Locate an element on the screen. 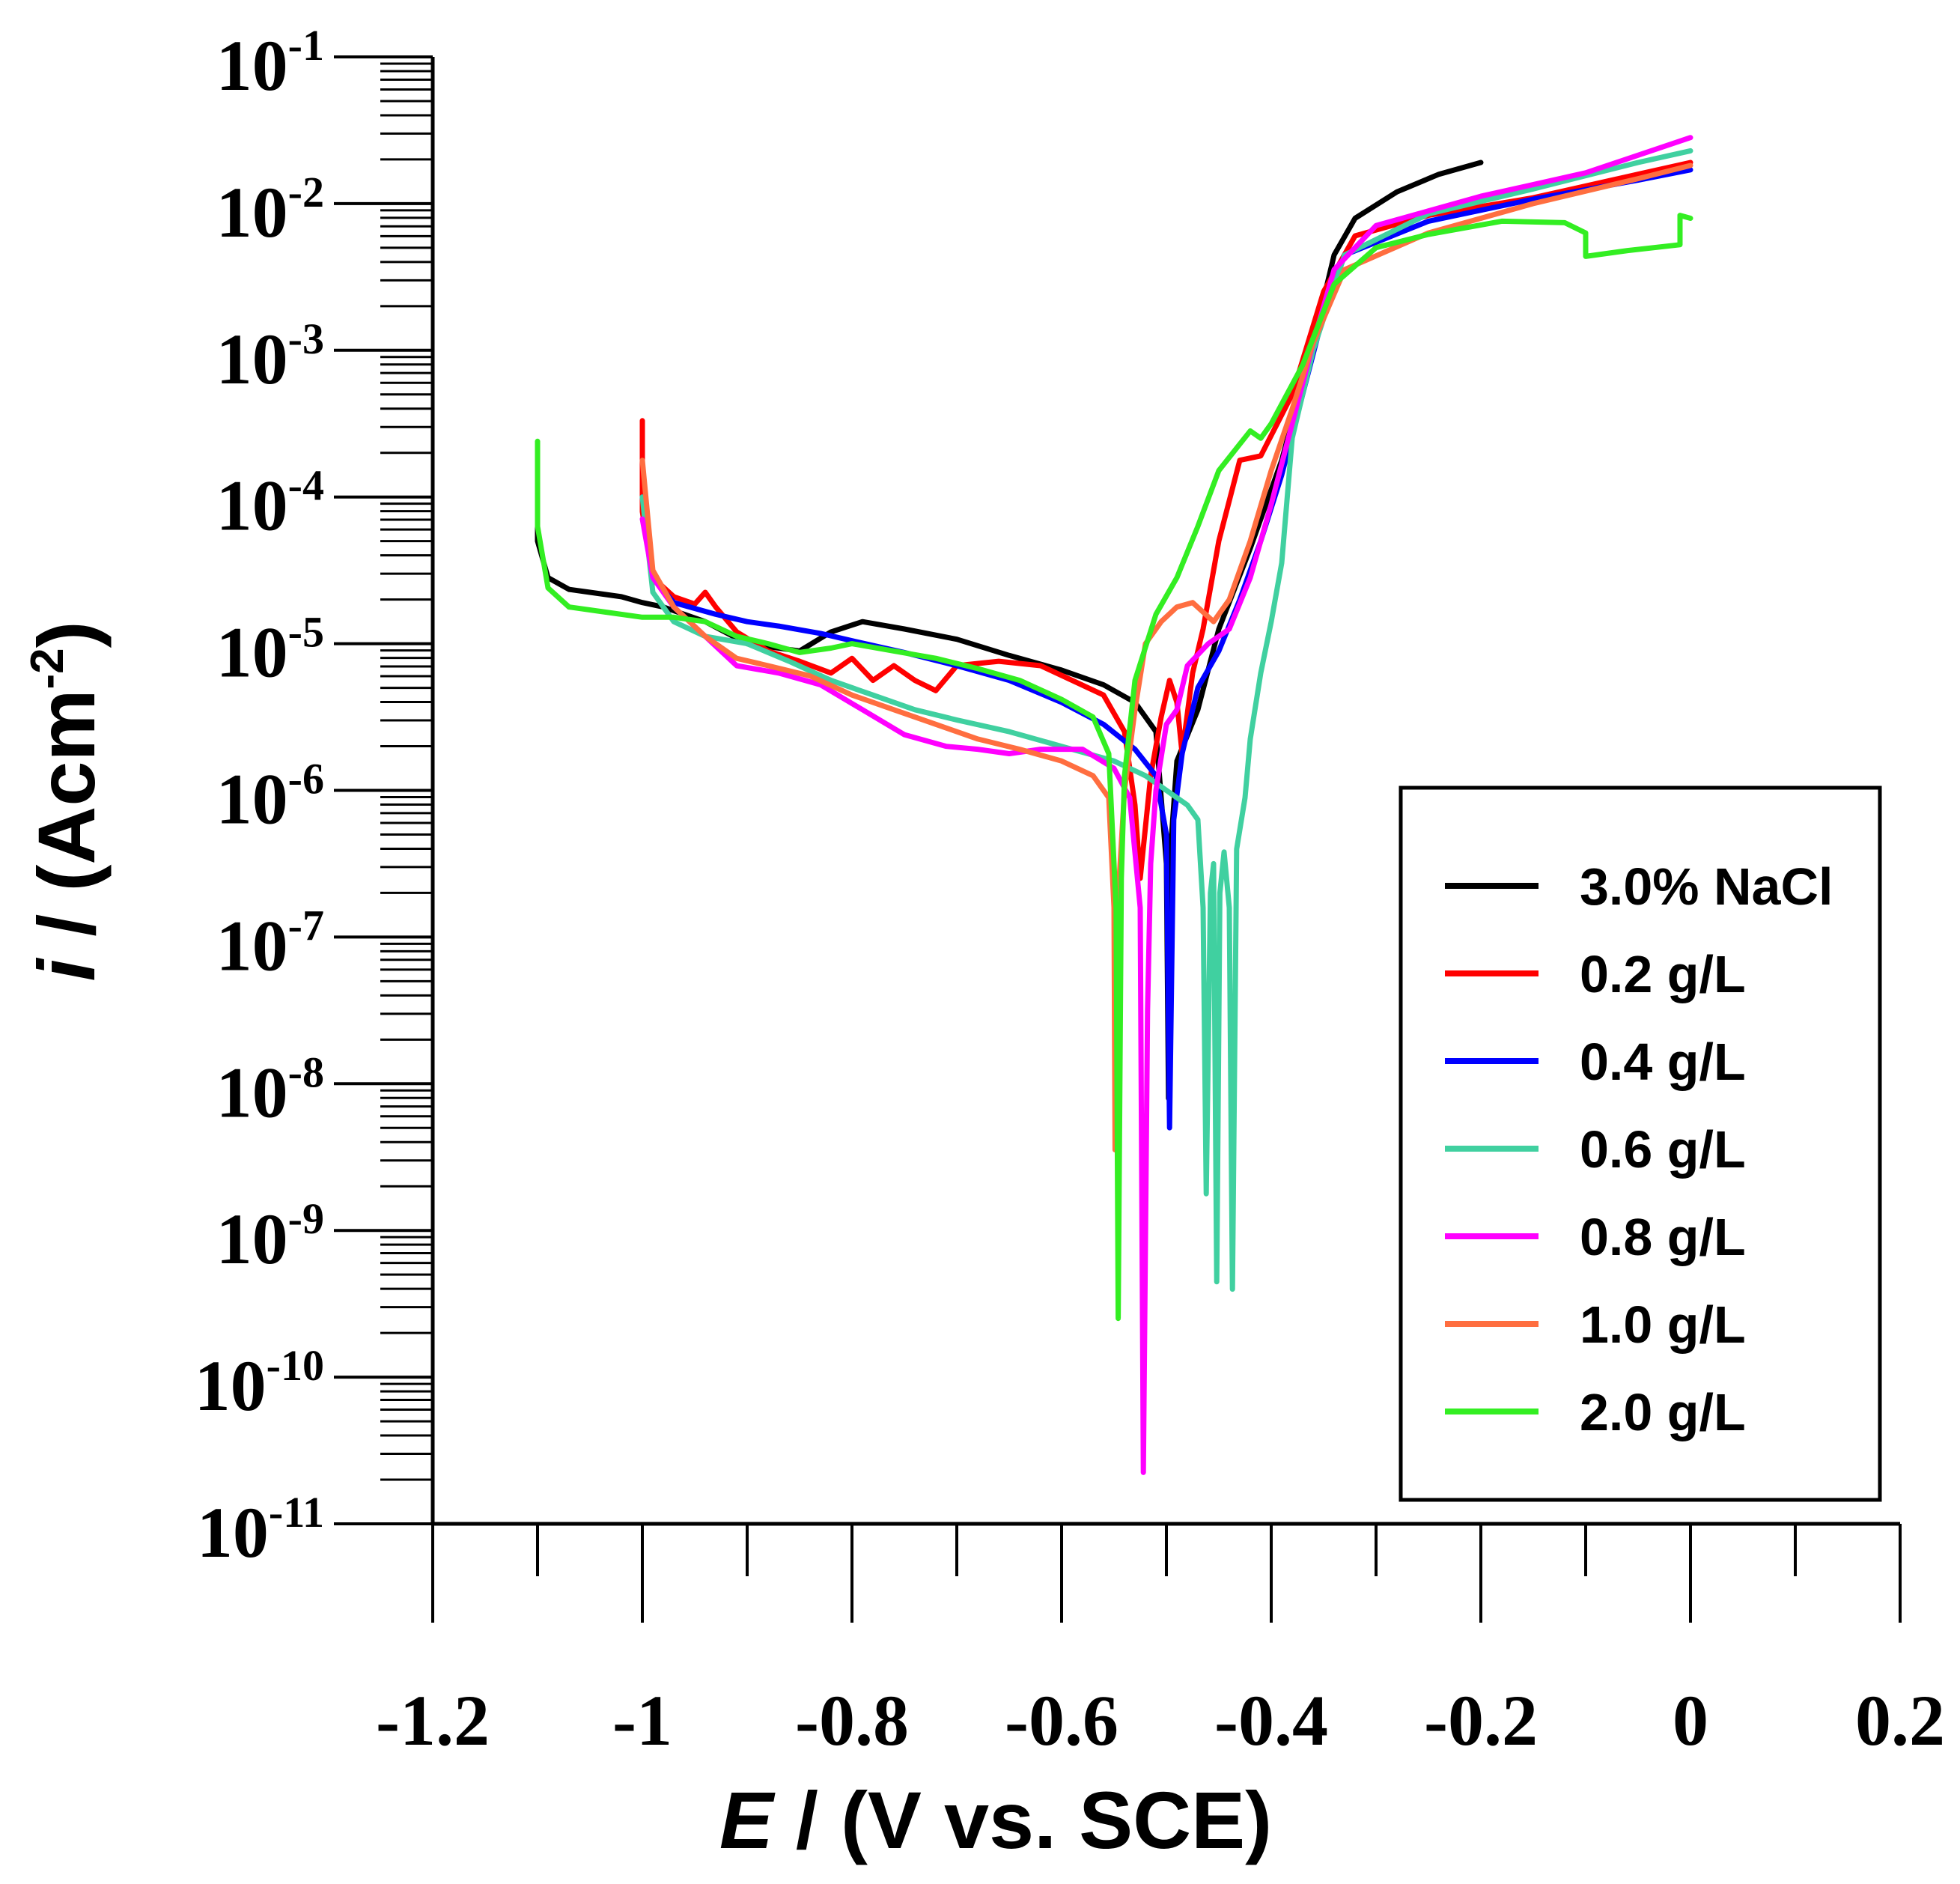 The width and height of the screenshot is (1960, 1884). legend-box is located at coordinates (1640, 1143).